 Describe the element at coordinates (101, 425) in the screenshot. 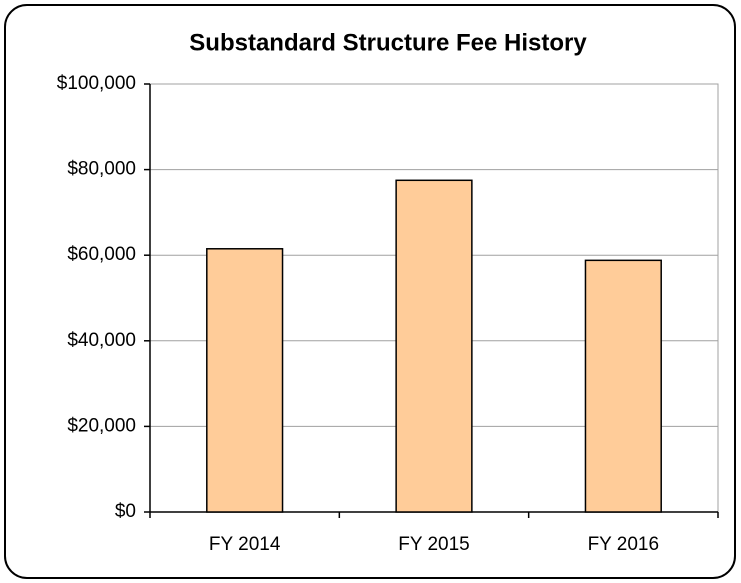

I see `y-tick-label: $20,000` at that location.